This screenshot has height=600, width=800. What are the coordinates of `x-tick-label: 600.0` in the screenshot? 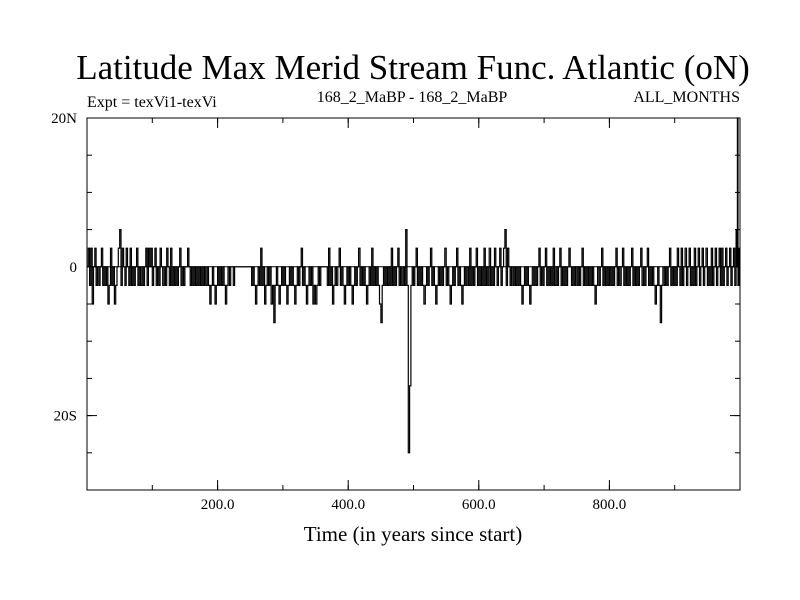 It's located at (479, 505).